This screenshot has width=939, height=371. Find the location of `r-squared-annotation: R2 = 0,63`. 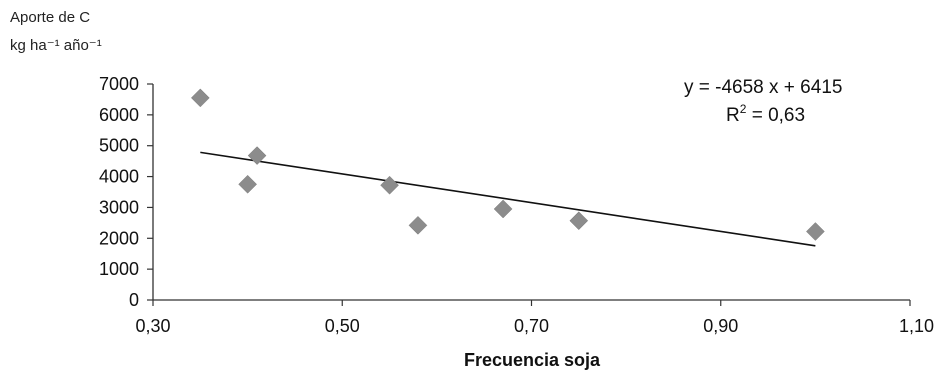

r-squared-annotation: R2 = 0,63 is located at coordinates (765, 114).